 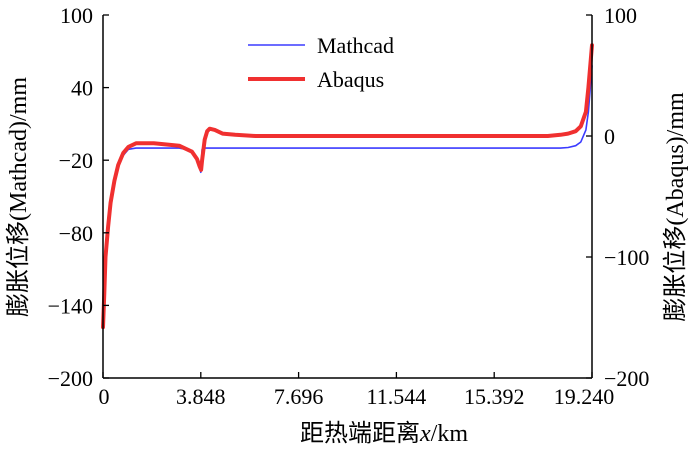 What do you see at coordinates (620, 15) in the screenshot?
I see `right-y-tick-label: 100` at bounding box center [620, 15].